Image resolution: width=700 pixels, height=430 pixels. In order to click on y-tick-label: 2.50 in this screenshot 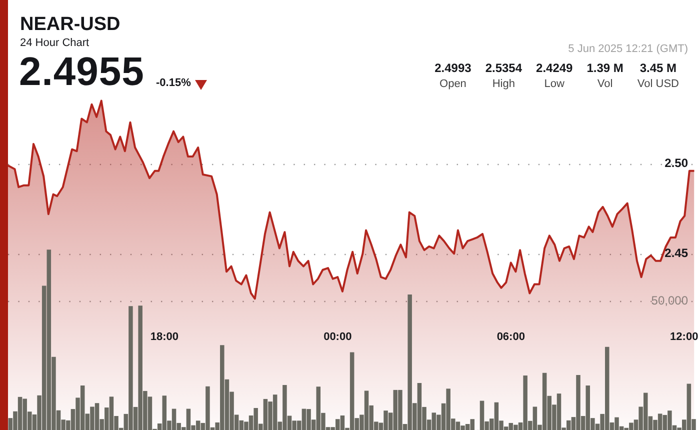, I will do `click(676, 163)`.